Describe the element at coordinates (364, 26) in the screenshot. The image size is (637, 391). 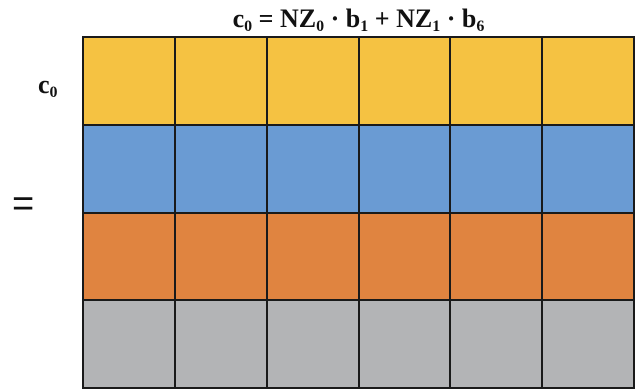
I see `equation-var1-sub: 1` at that location.